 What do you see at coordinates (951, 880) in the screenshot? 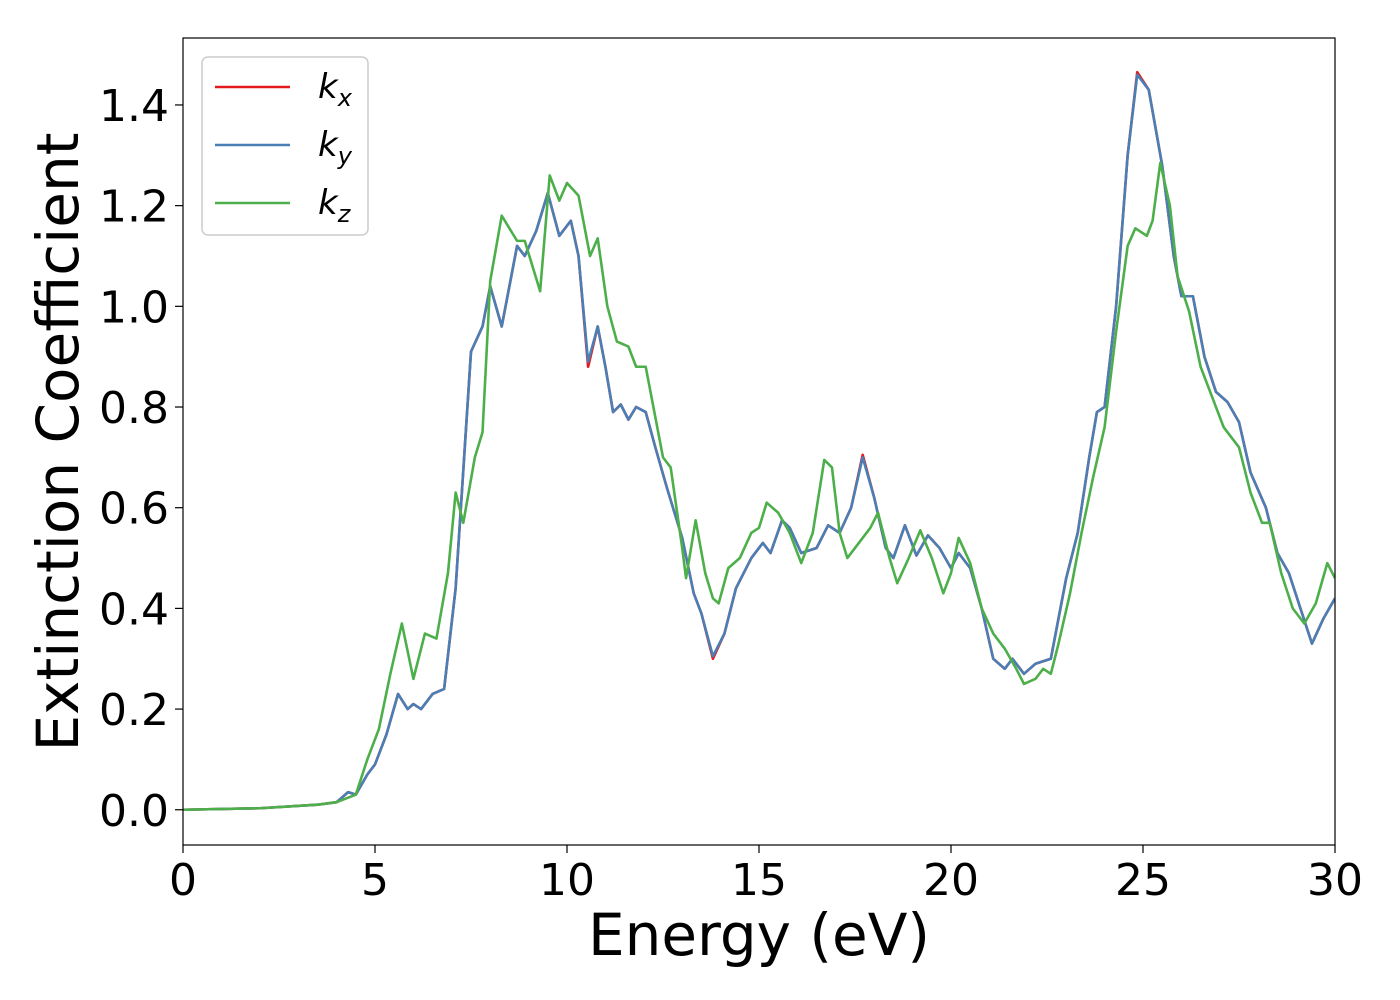
I see `x-tick-label: 20` at bounding box center [951, 880].